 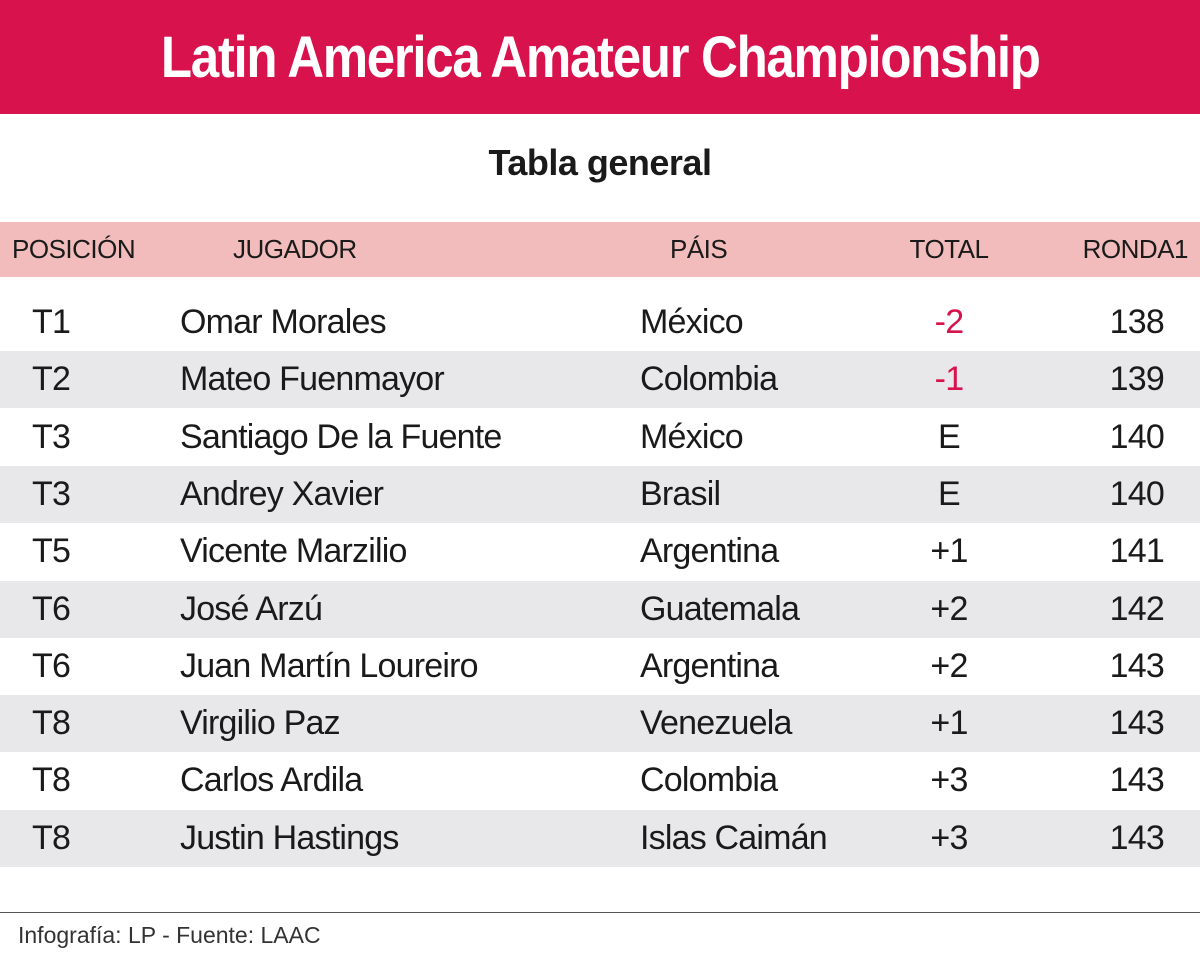 What do you see at coordinates (600, 838) in the screenshot?
I see `table-row: T8 Justin Hastings Islas Caimán +3 143` at bounding box center [600, 838].